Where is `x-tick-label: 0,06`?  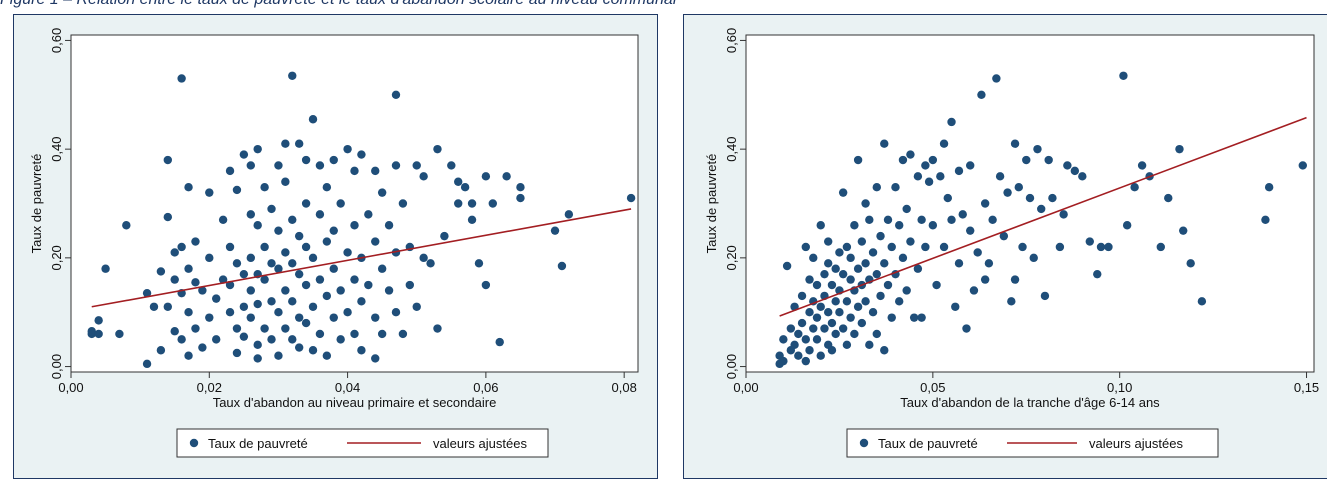 x-tick-label: 0,06 is located at coordinates (485, 387).